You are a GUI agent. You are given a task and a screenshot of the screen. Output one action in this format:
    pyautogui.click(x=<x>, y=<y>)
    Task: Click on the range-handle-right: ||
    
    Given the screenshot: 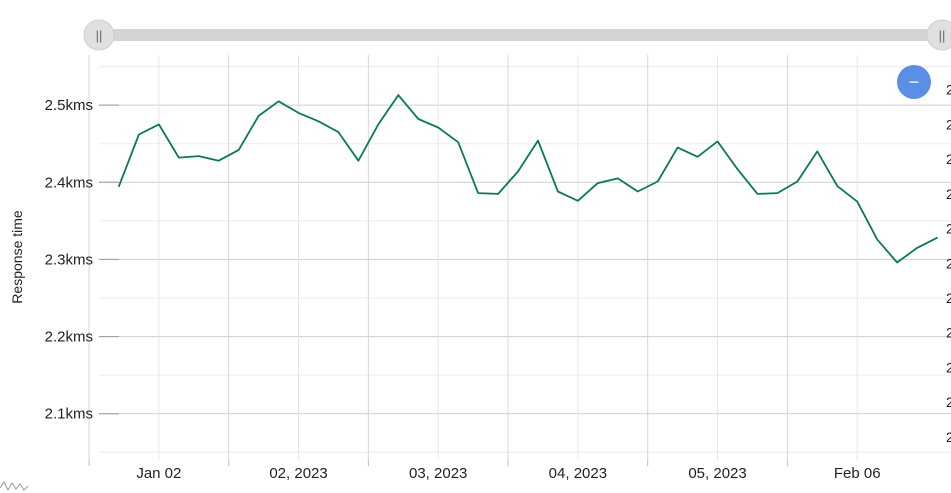 What is the action you would take?
    pyautogui.click(x=938, y=35)
    